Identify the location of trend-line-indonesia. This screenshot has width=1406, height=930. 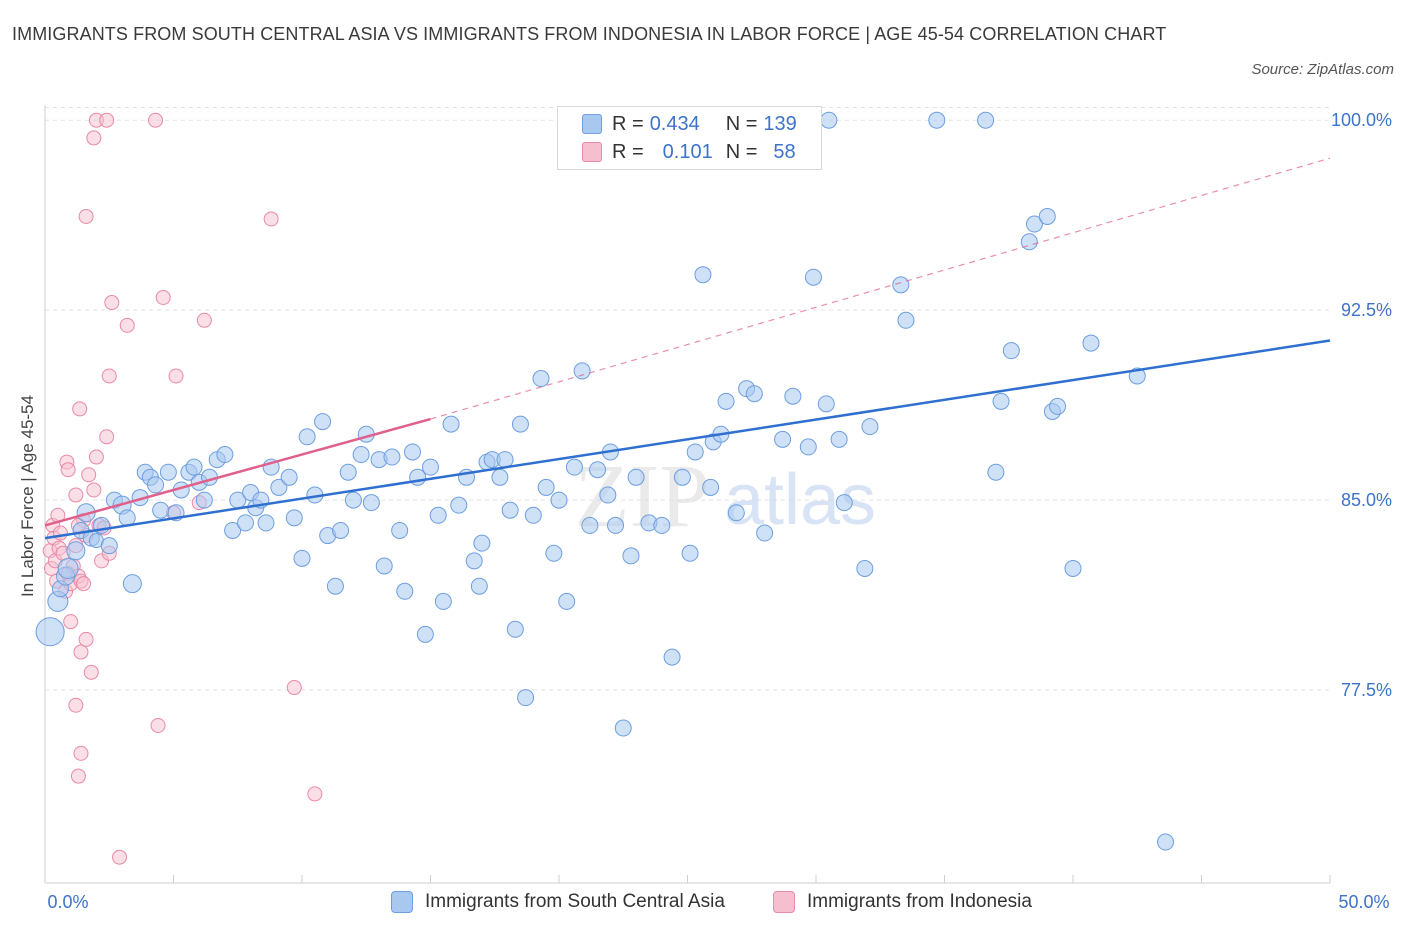
(237, 472).